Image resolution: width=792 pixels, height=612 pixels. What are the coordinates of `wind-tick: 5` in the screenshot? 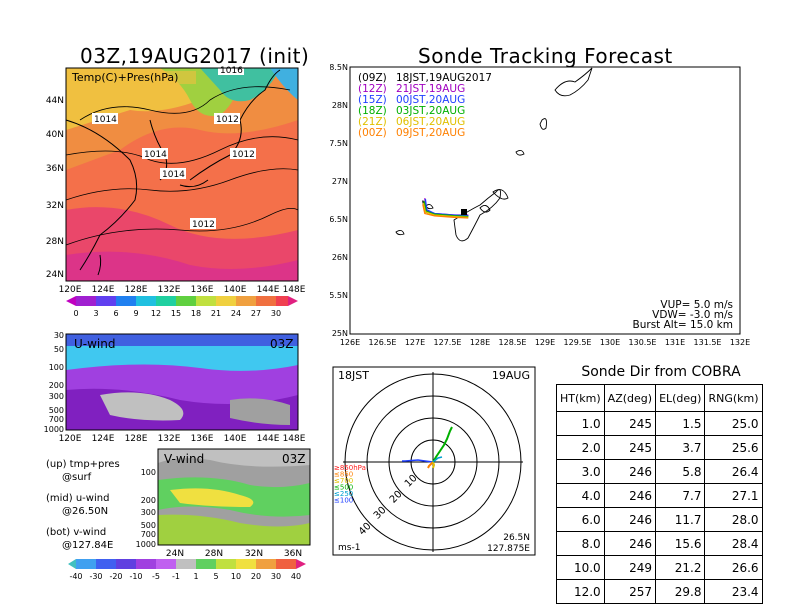 It's located at (215, 576).